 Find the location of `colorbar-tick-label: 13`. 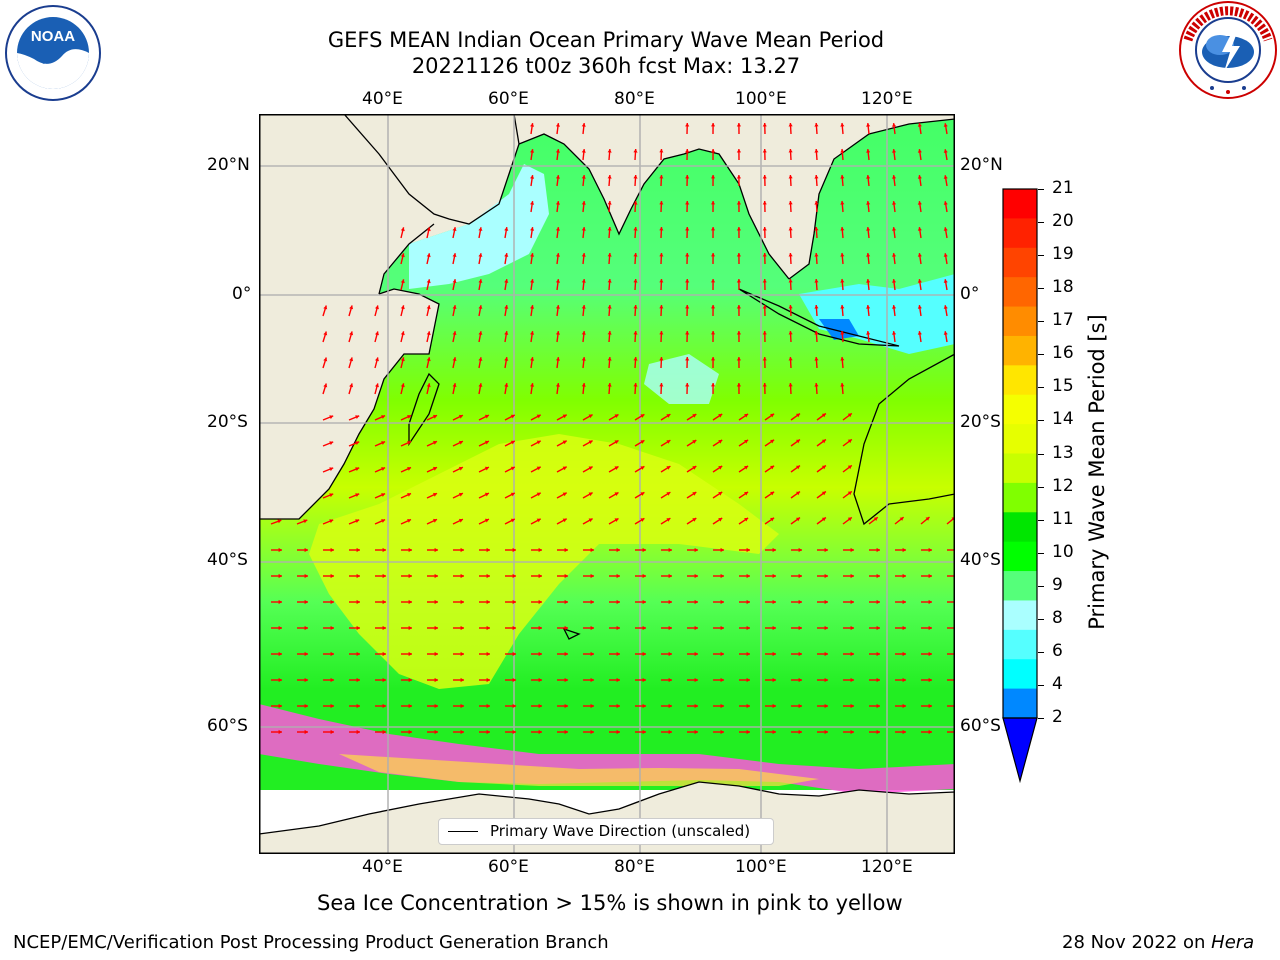

colorbar-tick-label: 13 is located at coordinates (1063, 452).